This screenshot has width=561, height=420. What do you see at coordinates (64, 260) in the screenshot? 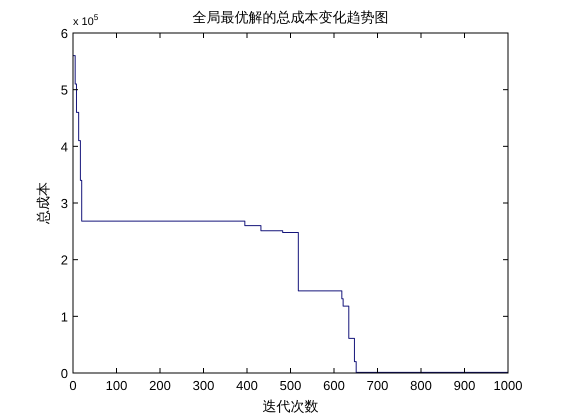
I see `y-tick-label: 2` at bounding box center [64, 260].